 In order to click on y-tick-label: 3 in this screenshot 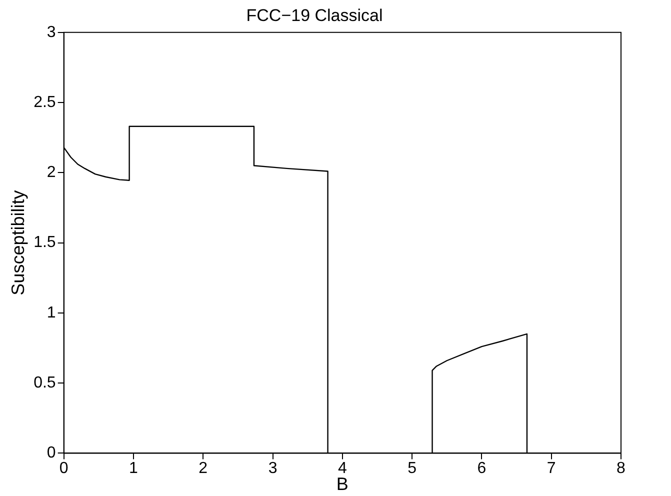, I will do `click(51, 32)`.